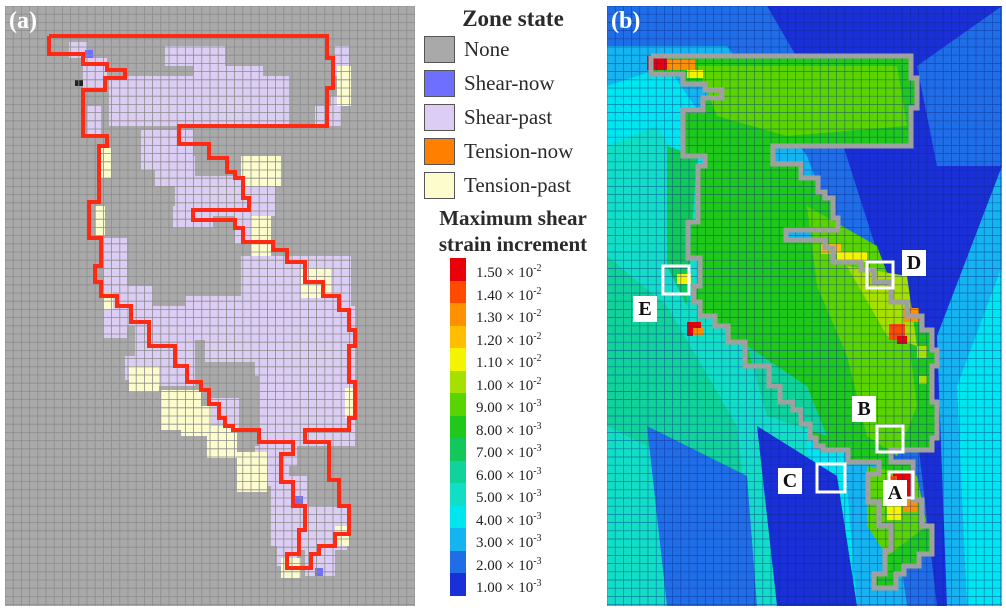  Describe the element at coordinates (518, 185) in the screenshot. I see `zone-label-tension-past: Tension-past` at that location.